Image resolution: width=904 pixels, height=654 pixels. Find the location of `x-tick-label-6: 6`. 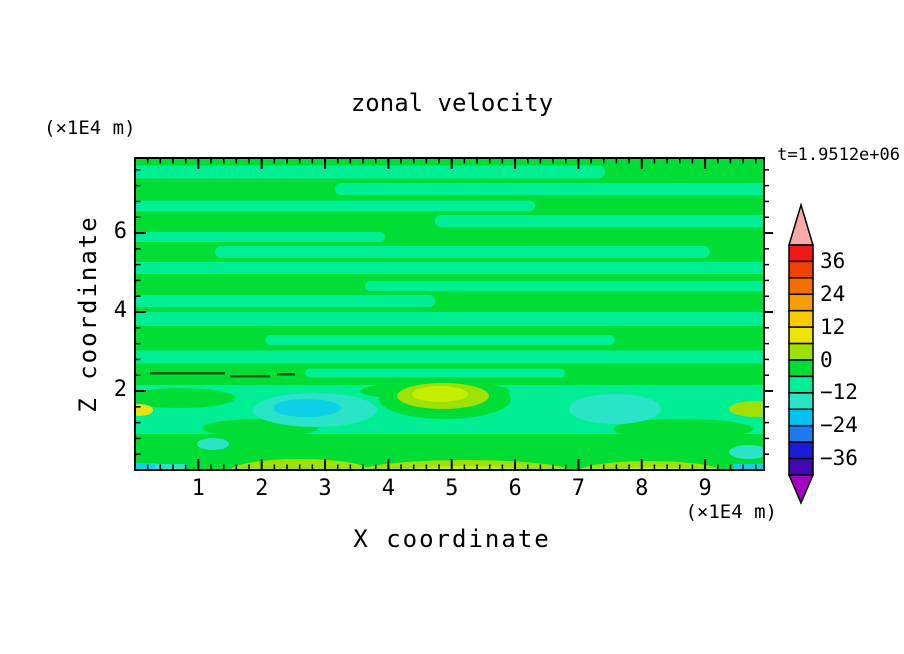

x-tick-label-6: 6 is located at coordinates (515, 488).